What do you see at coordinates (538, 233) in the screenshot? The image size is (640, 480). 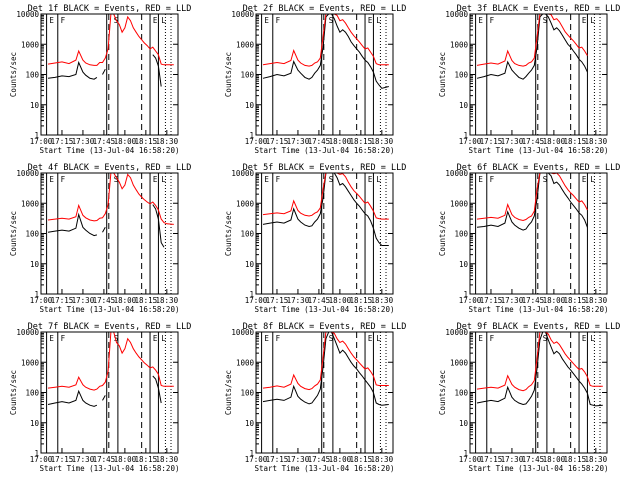 I see `plot-frame` at bounding box center [538, 233].